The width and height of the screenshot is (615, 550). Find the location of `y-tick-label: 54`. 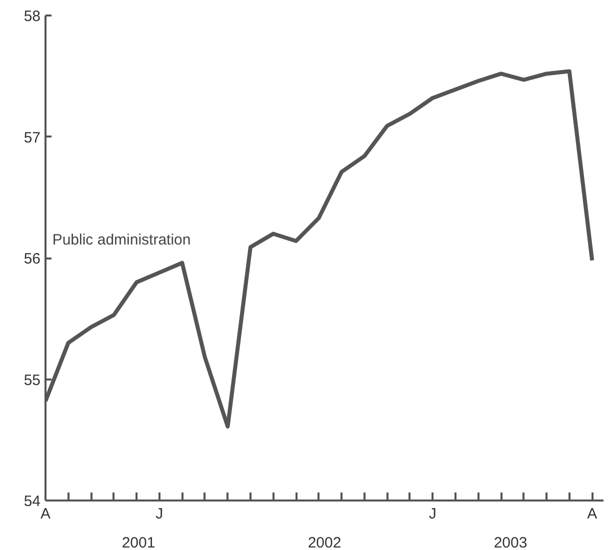

y-tick-label: 54 is located at coordinates (32, 501).